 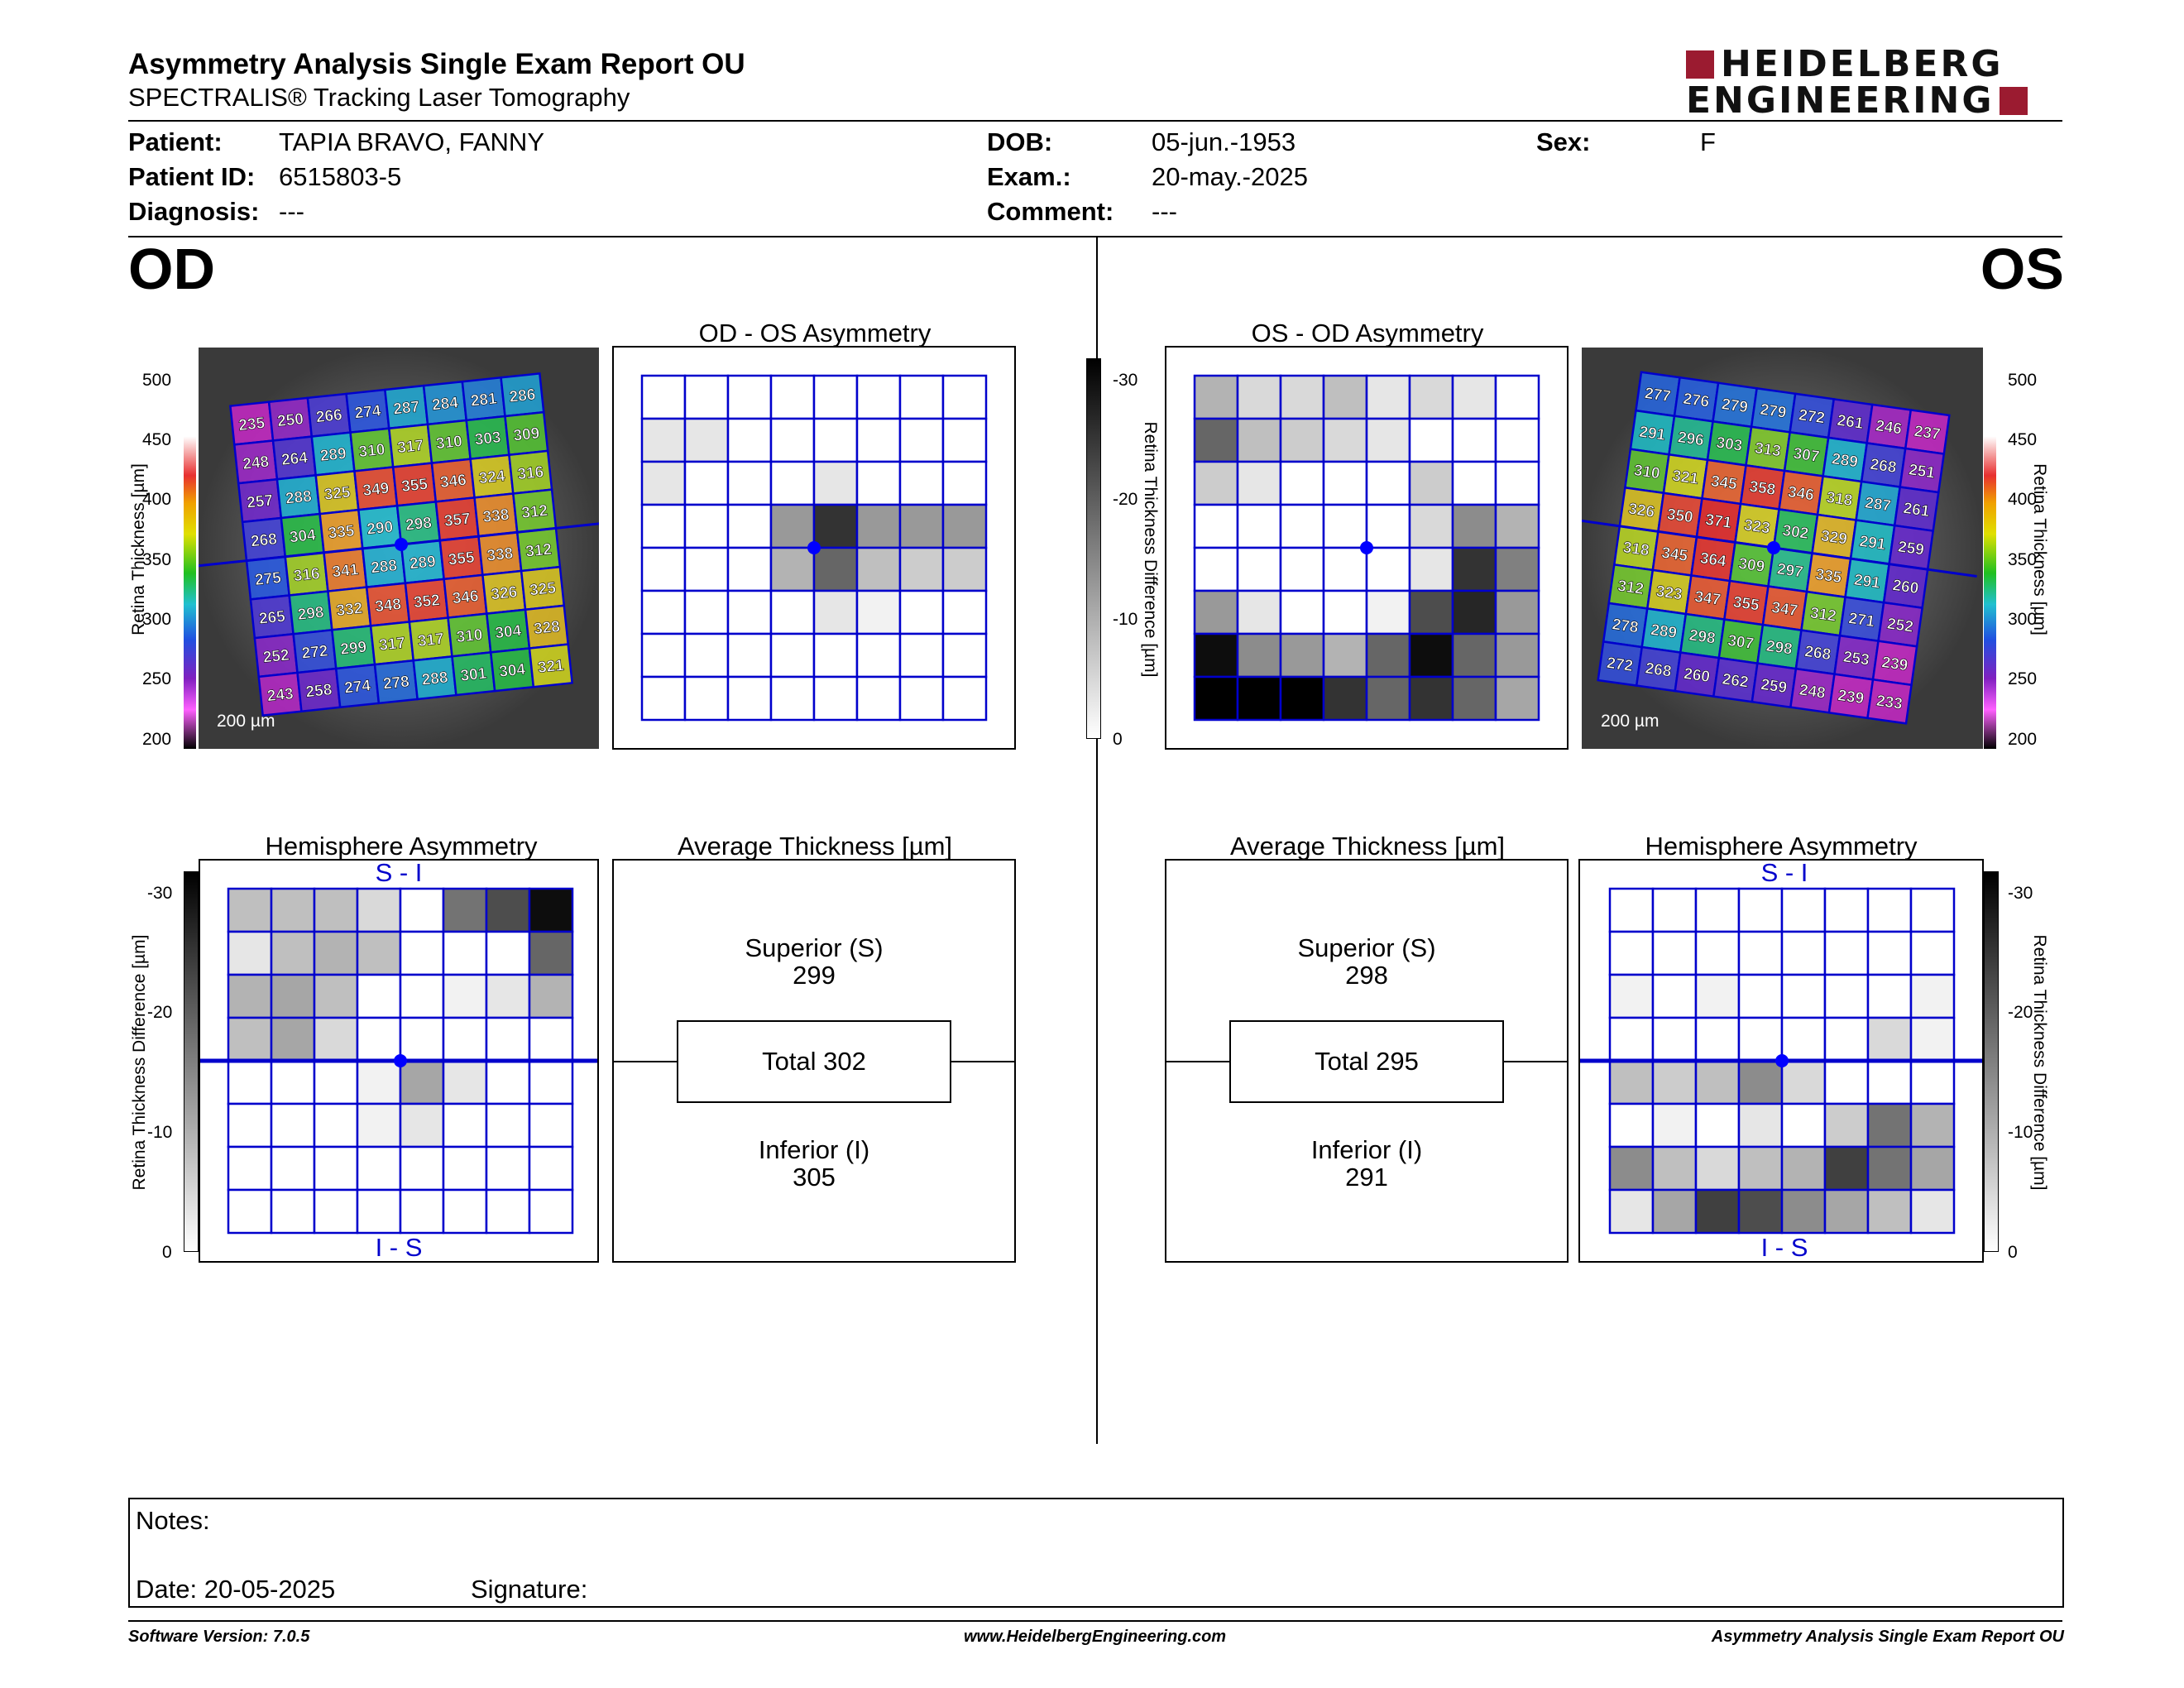 I want to click on comment-label: Comment:, so click(x=1050, y=211).